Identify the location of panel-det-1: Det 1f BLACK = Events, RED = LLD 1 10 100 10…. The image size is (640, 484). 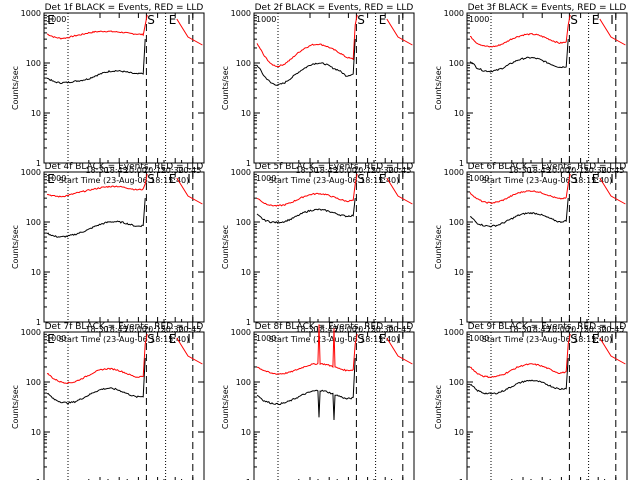
(108, 94).